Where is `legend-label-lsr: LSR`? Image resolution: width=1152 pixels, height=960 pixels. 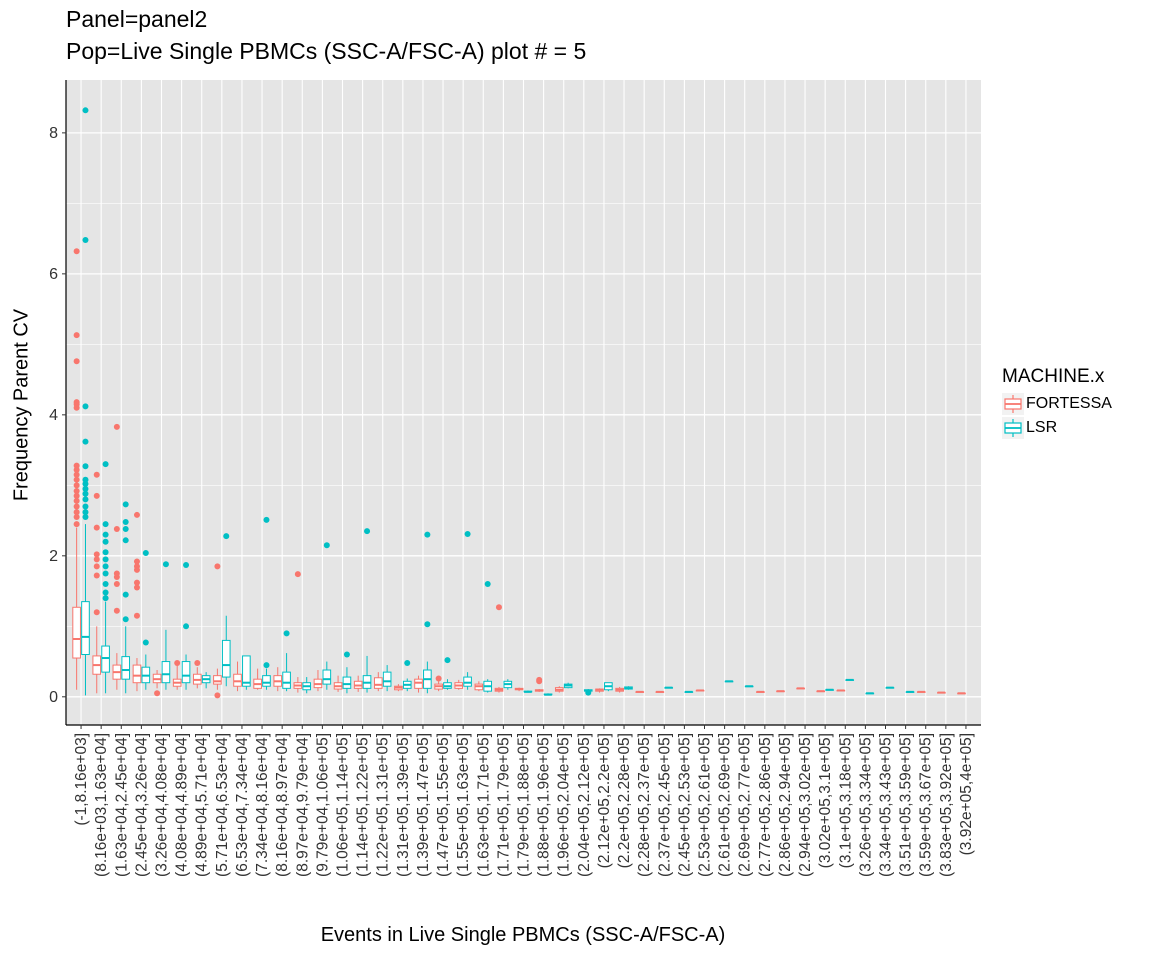 legend-label-lsr: LSR is located at coordinates (1042, 427).